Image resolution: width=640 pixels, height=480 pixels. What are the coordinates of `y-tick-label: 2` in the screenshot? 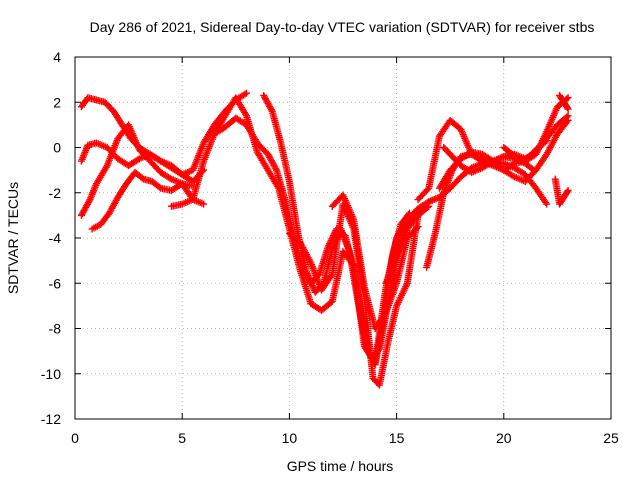 It's located at (57, 102).